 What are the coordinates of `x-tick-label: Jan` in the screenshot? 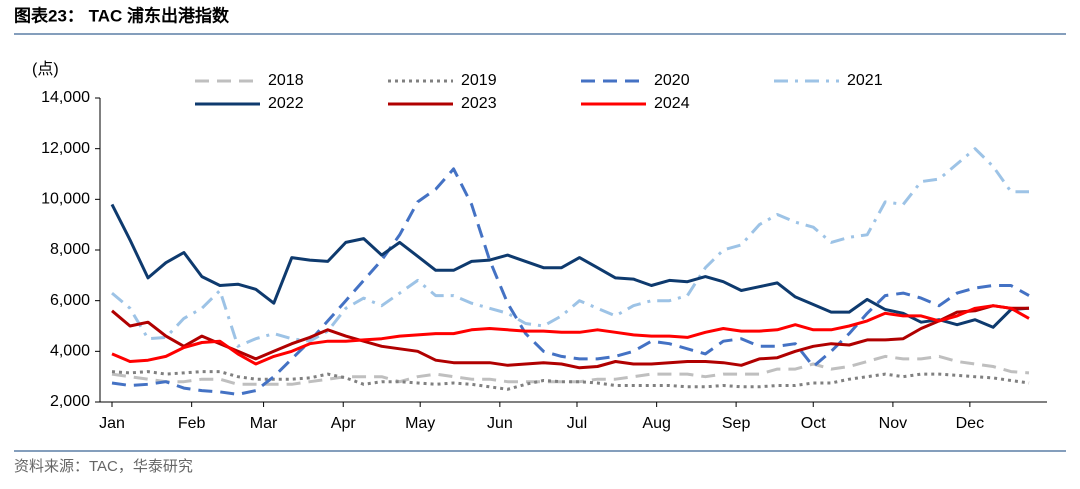 It's located at (112, 423).